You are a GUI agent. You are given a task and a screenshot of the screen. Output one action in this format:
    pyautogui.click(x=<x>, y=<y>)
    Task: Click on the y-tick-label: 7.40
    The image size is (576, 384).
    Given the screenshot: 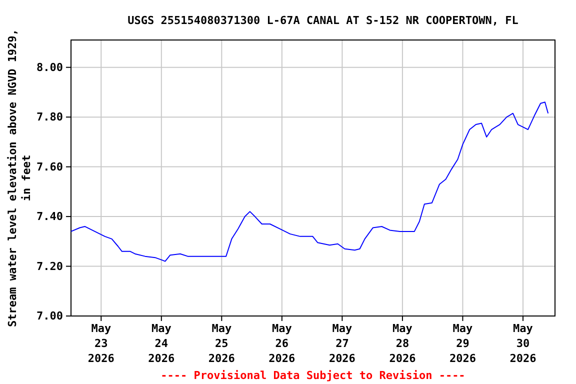 What is the action you would take?
    pyautogui.click(x=49, y=217)
    